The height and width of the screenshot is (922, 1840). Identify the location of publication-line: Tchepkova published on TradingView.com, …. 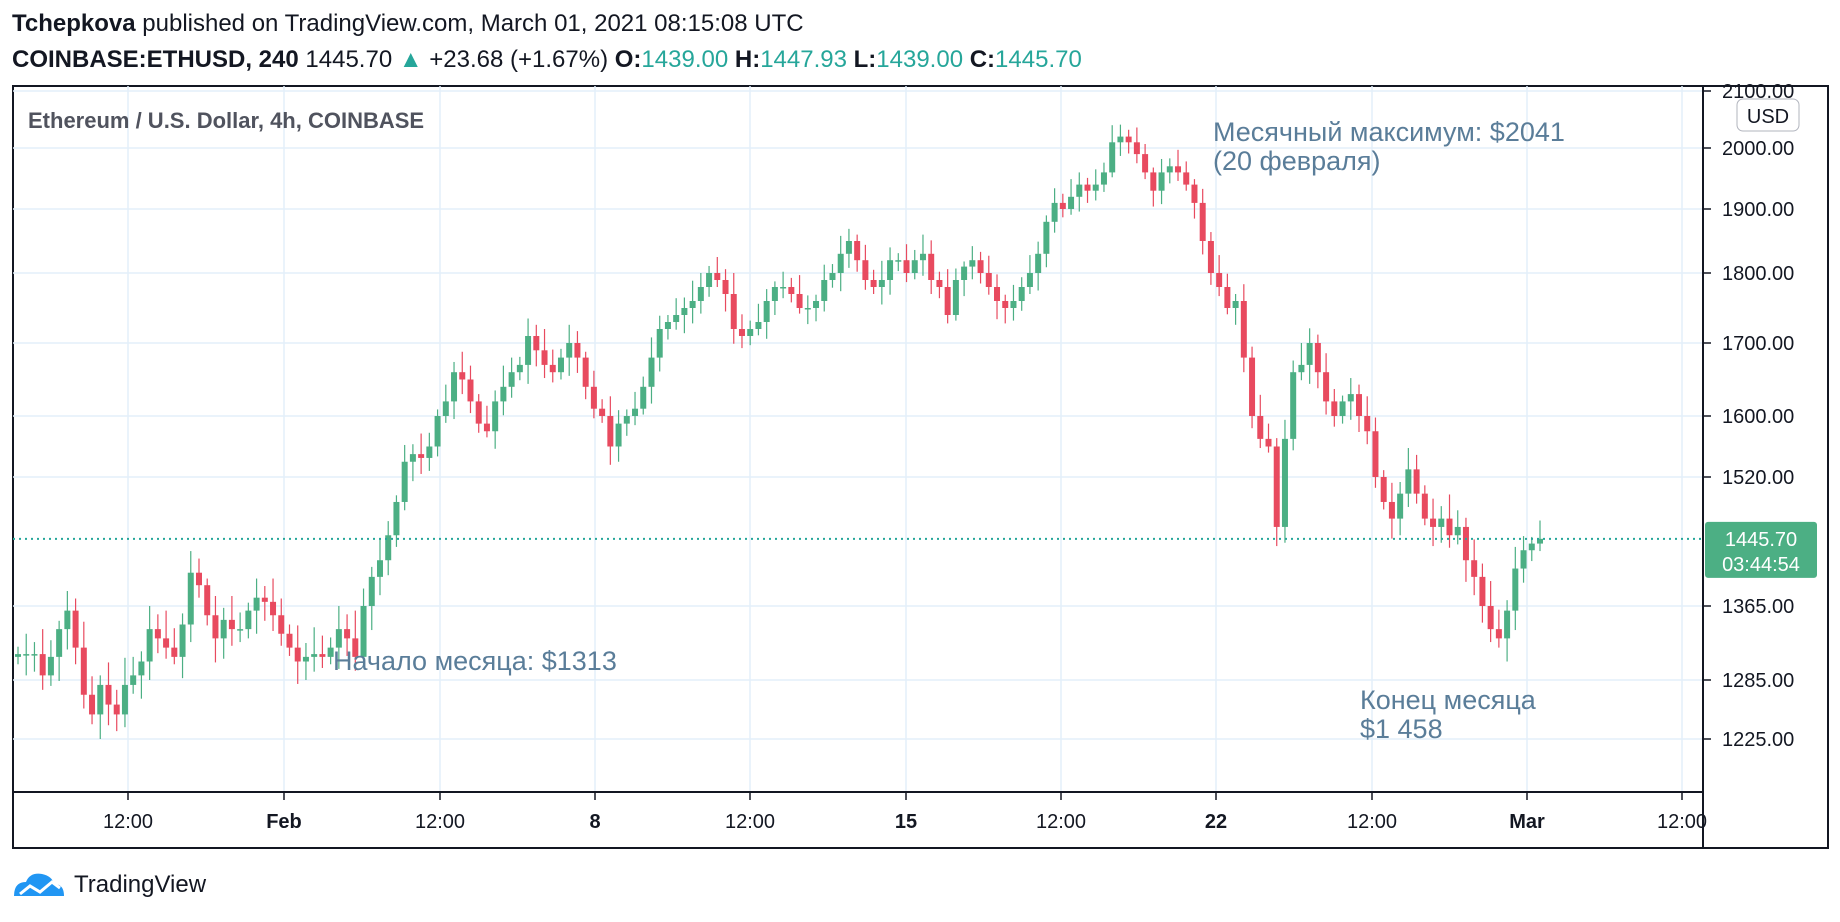
(547, 24).